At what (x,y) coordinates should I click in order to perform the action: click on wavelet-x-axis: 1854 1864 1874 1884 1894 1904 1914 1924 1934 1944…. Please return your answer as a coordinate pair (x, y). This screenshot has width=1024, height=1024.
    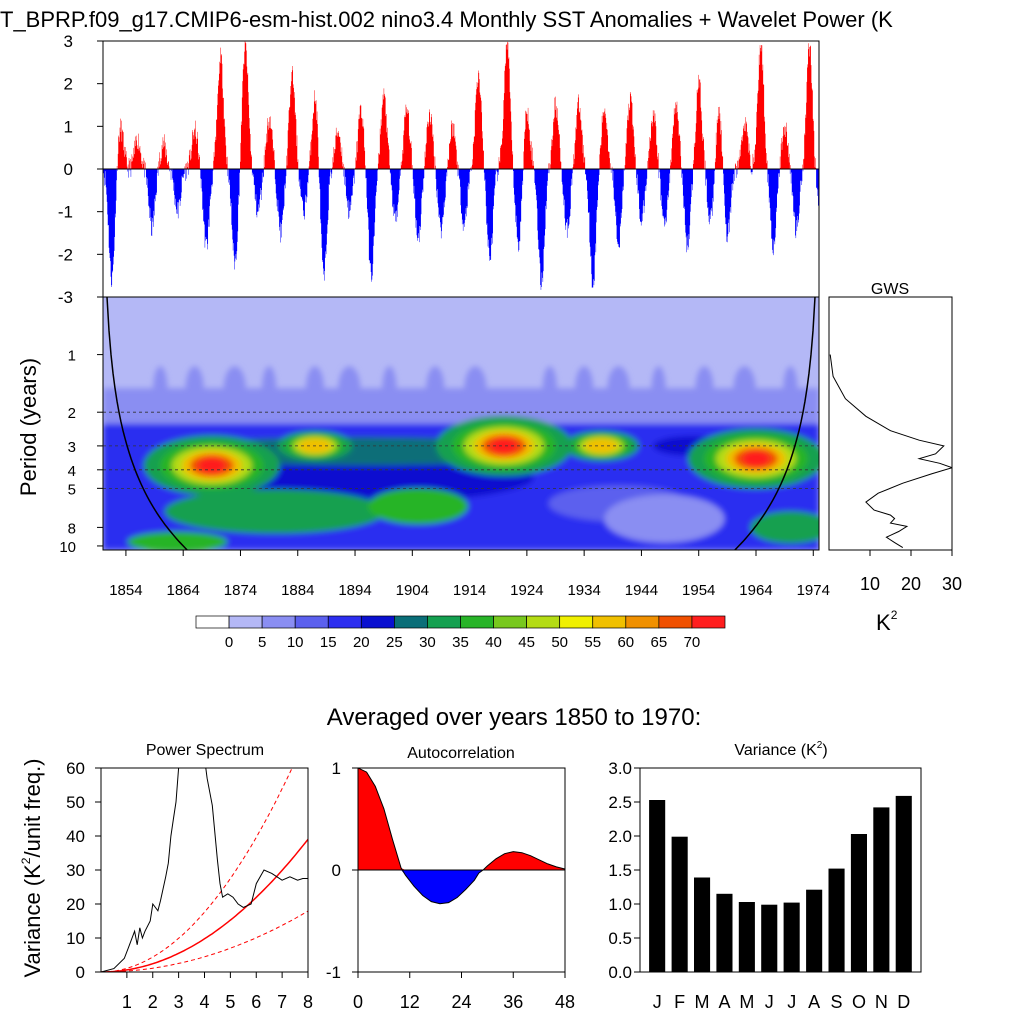
    Looking at the image, I should click on (469, 574).